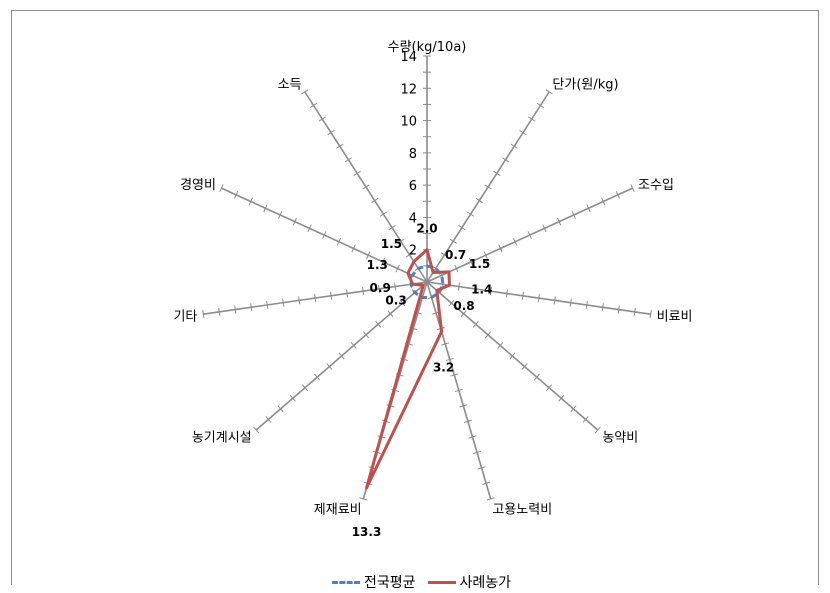 The width and height of the screenshot is (830, 593). What do you see at coordinates (374, 582) in the screenshot?
I see `legend-item-national: 전국평균` at bounding box center [374, 582].